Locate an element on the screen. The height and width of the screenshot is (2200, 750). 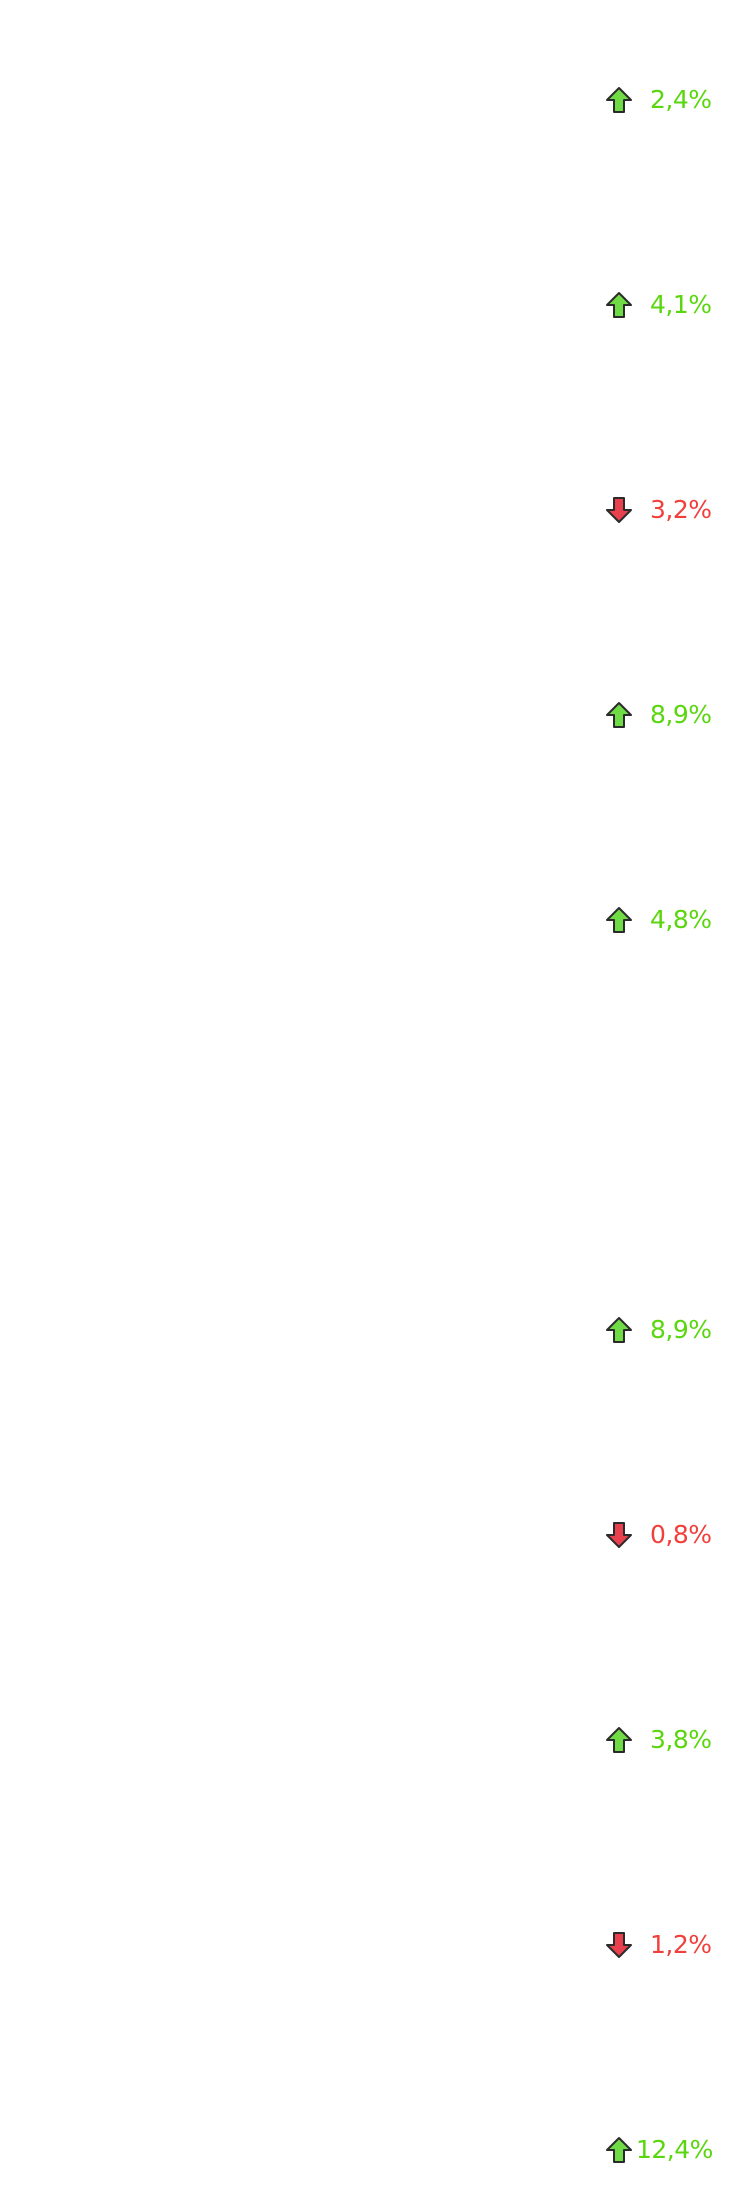
change-value: 12,4% is located at coordinates (674, 2149).